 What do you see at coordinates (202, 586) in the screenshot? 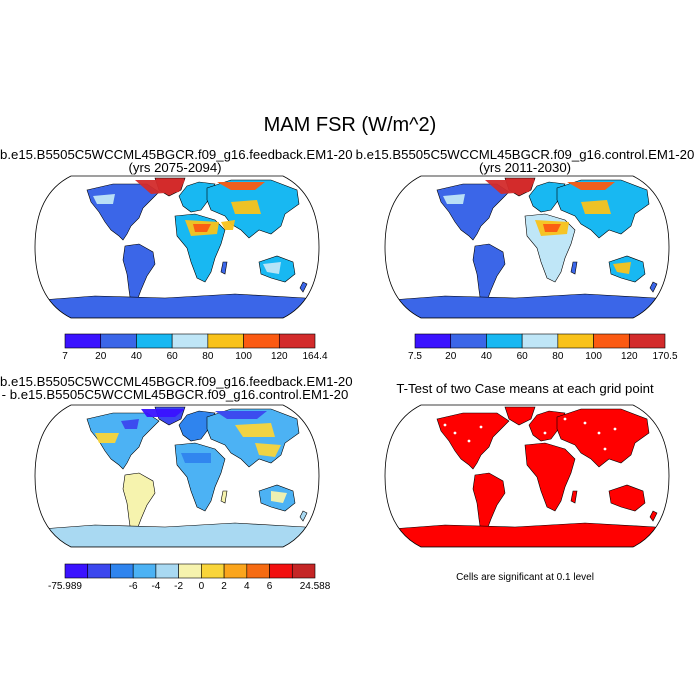
I see `colorbar-tick-label: 0` at bounding box center [202, 586].